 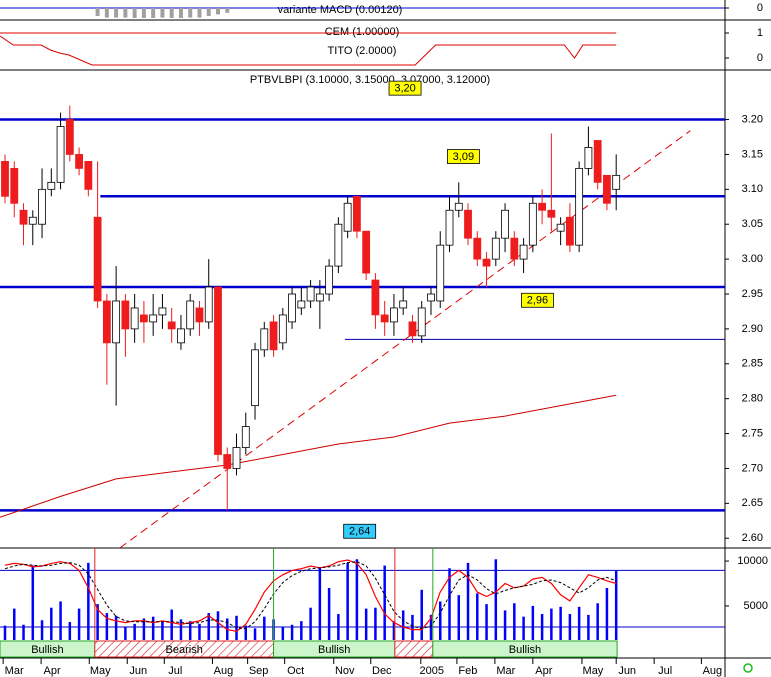 I want to click on y-tick-label: 2.95, so click(x=752, y=294).